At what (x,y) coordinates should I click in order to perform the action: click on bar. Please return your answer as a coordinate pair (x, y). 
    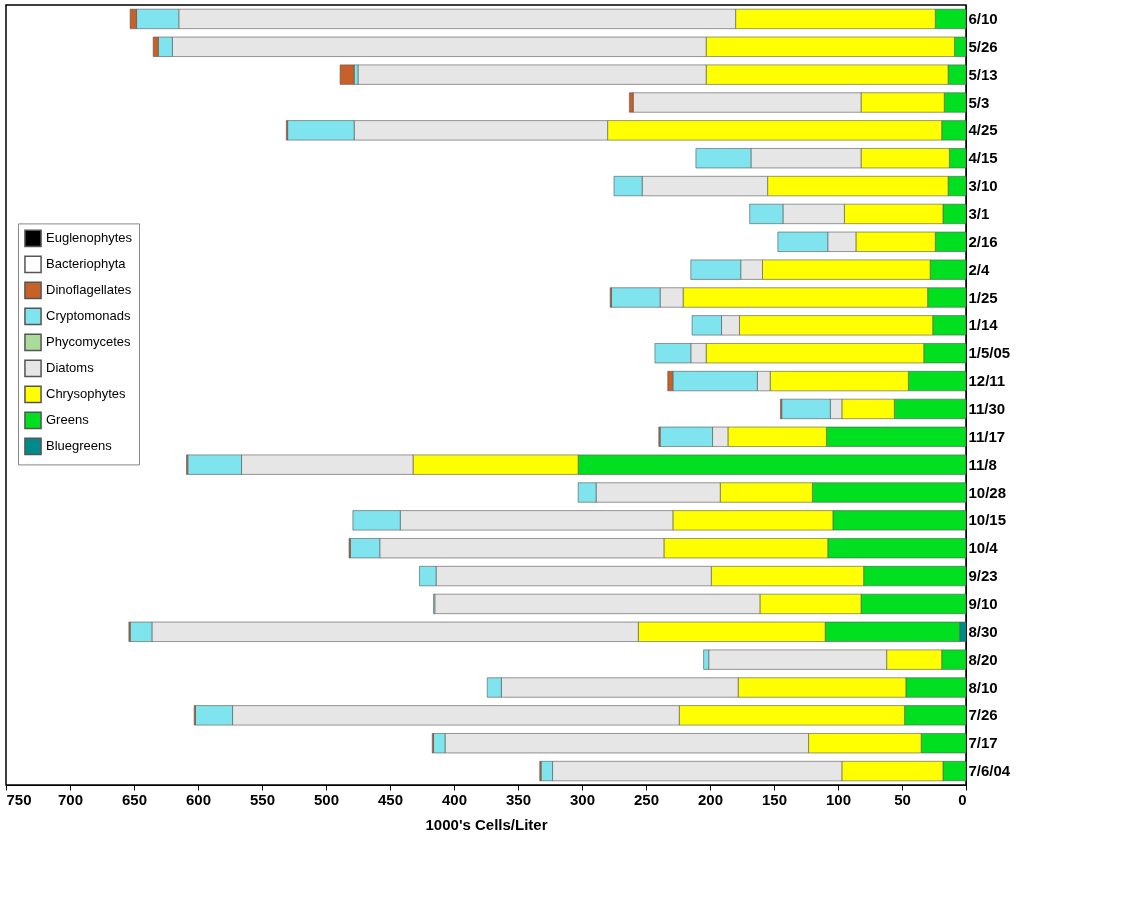
    Looking at the image, I should click on (347, 74).